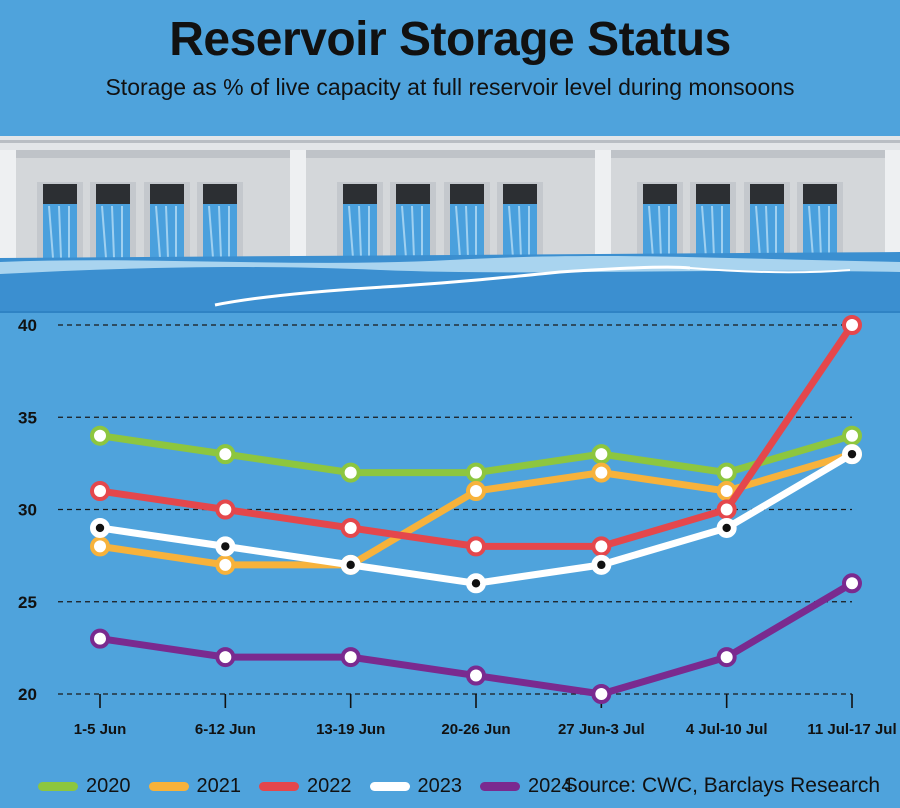  Describe the element at coordinates (219, 785) in the screenshot. I see `legend-label: 2021` at that location.